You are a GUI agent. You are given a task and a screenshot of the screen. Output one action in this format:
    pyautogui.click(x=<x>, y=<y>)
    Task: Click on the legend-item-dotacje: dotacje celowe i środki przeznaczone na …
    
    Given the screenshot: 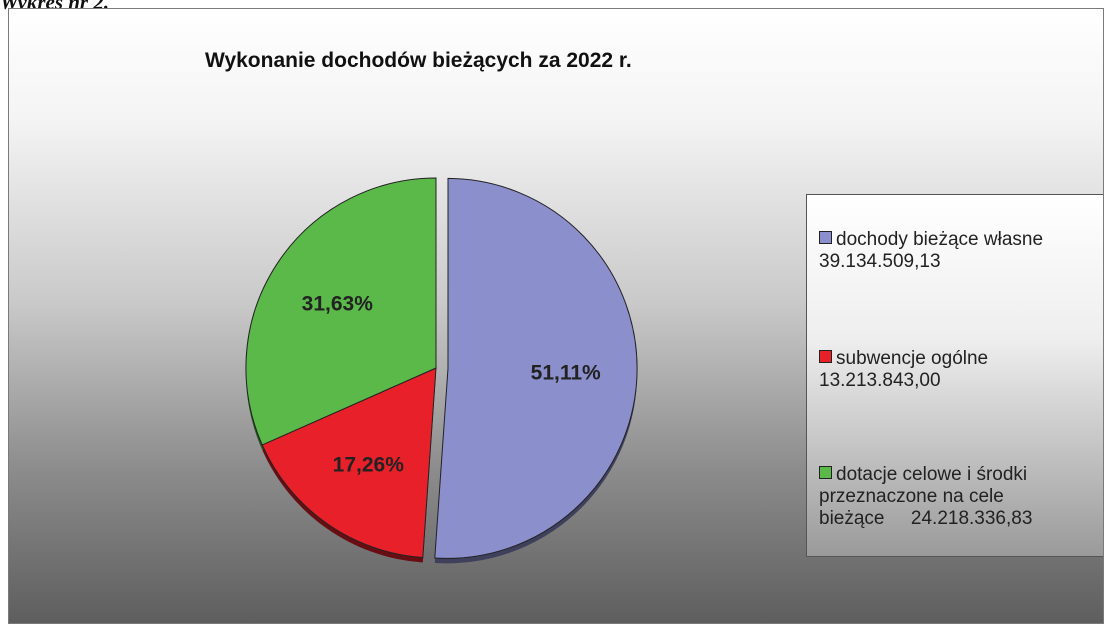 What is the action you would take?
    pyautogui.click(x=961, y=497)
    